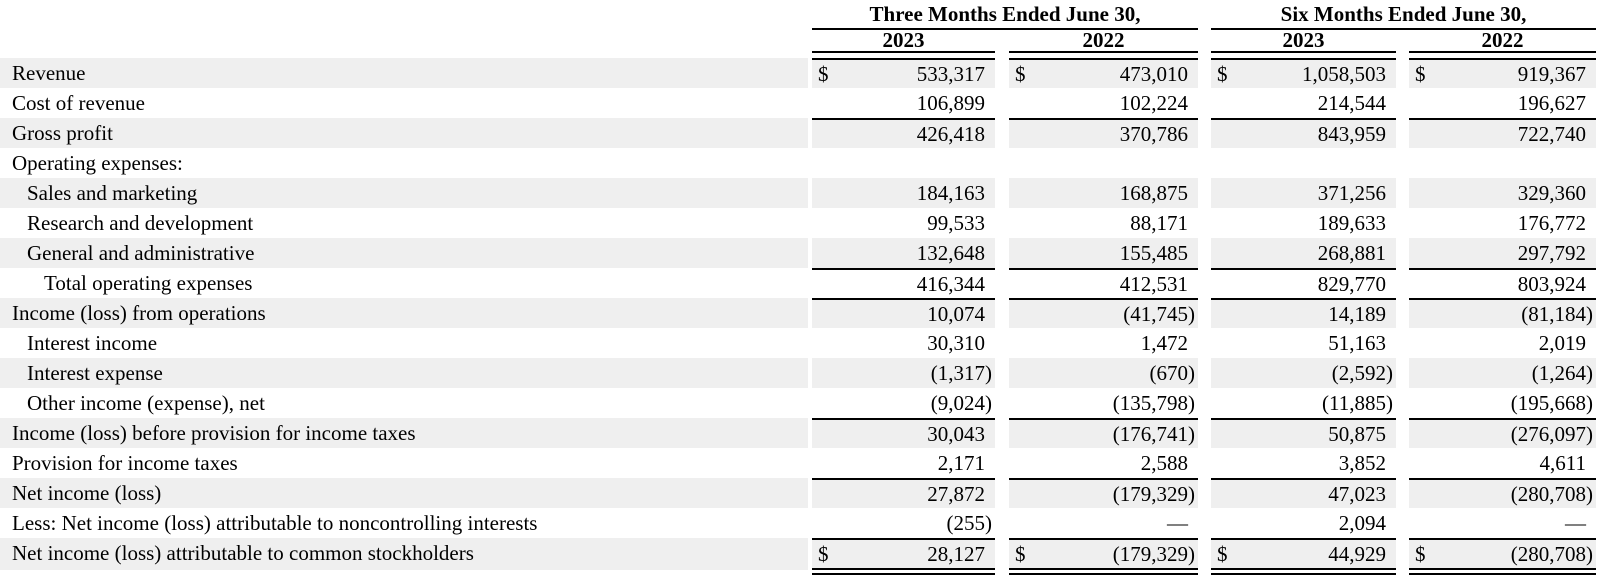  What do you see at coordinates (1303, 493) in the screenshot?
I see `value-cell: 47,023` at bounding box center [1303, 493].